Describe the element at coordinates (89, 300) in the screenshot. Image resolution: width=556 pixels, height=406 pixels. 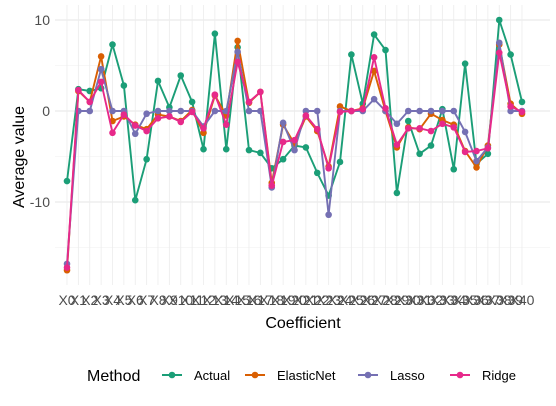
I see `x-tick-label: X2` at that location.